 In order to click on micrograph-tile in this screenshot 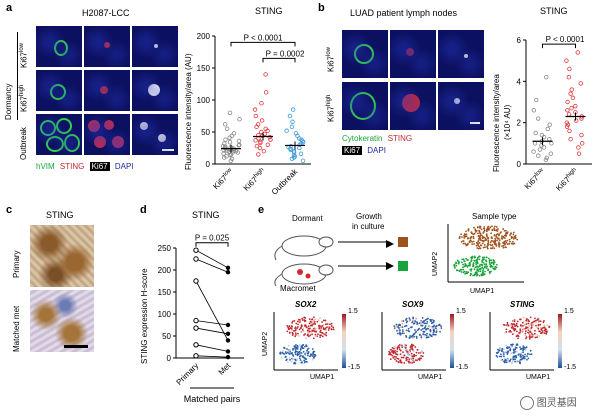, I will do `click(59, 90)`.